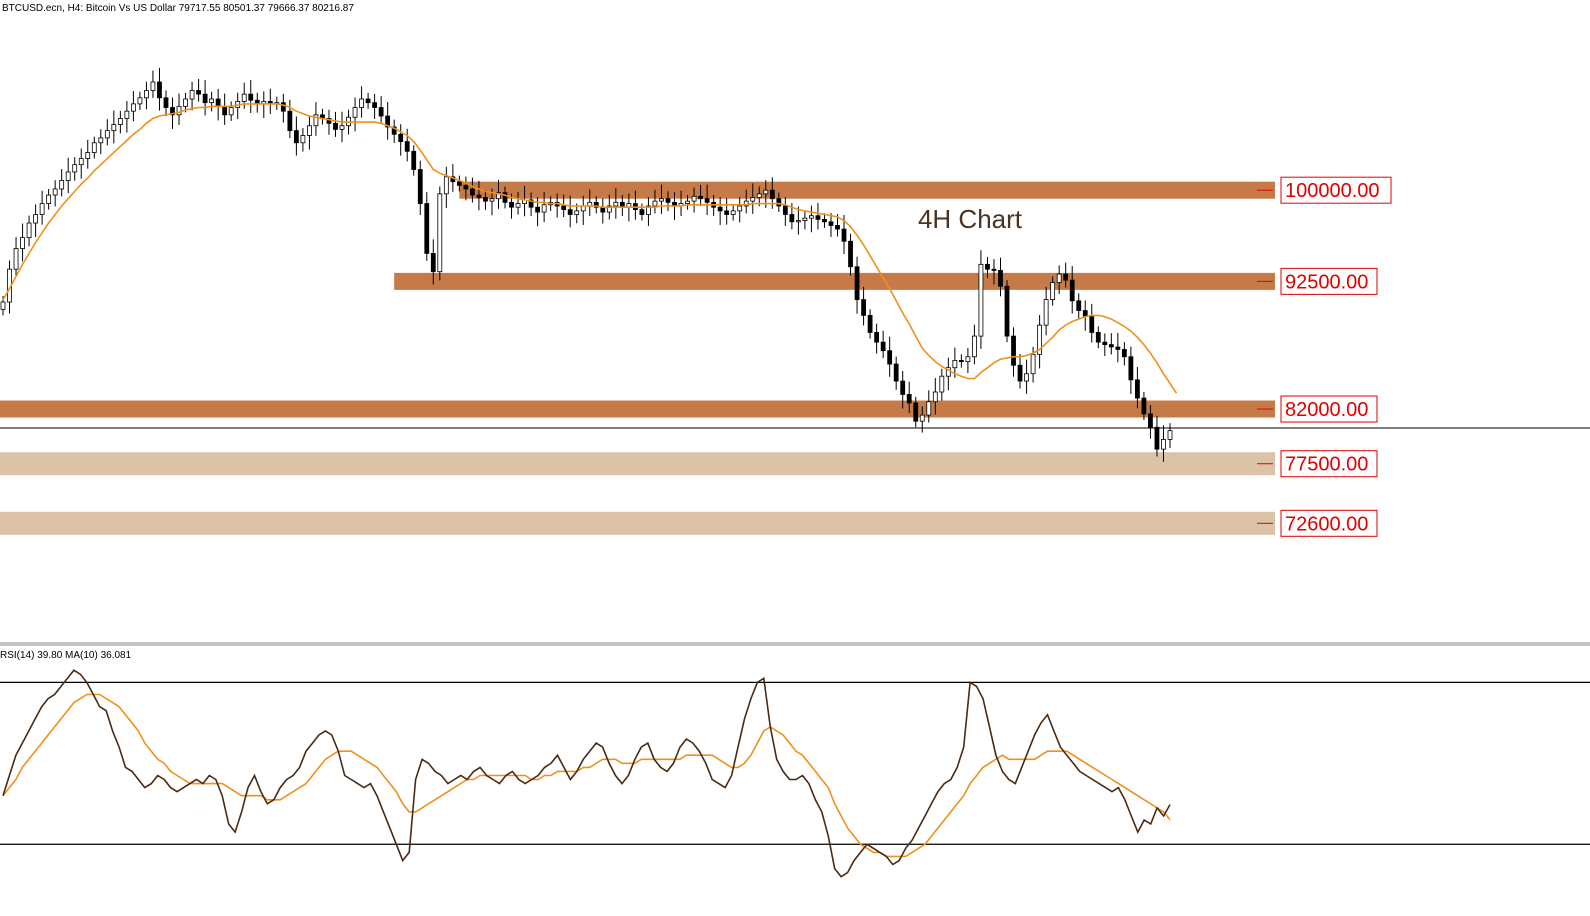 This screenshot has width=1590, height=916. I want to click on zone-92500.00, so click(834, 281).